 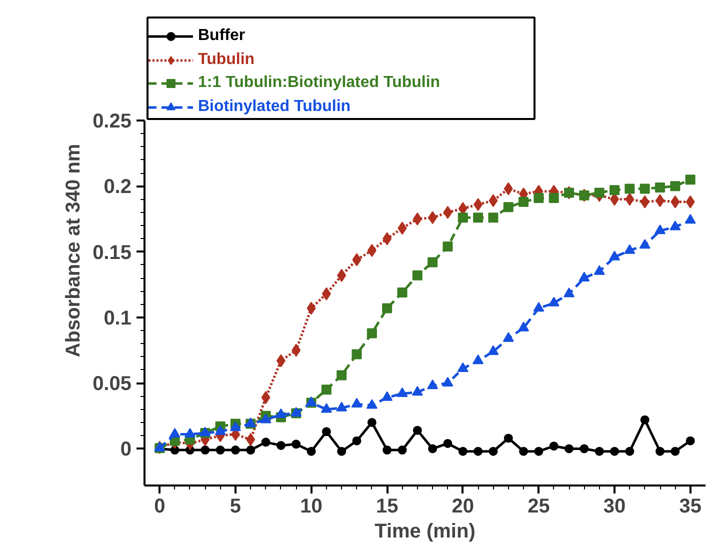 I want to click on x-tick-label: 10, so click(x=311, y=507).